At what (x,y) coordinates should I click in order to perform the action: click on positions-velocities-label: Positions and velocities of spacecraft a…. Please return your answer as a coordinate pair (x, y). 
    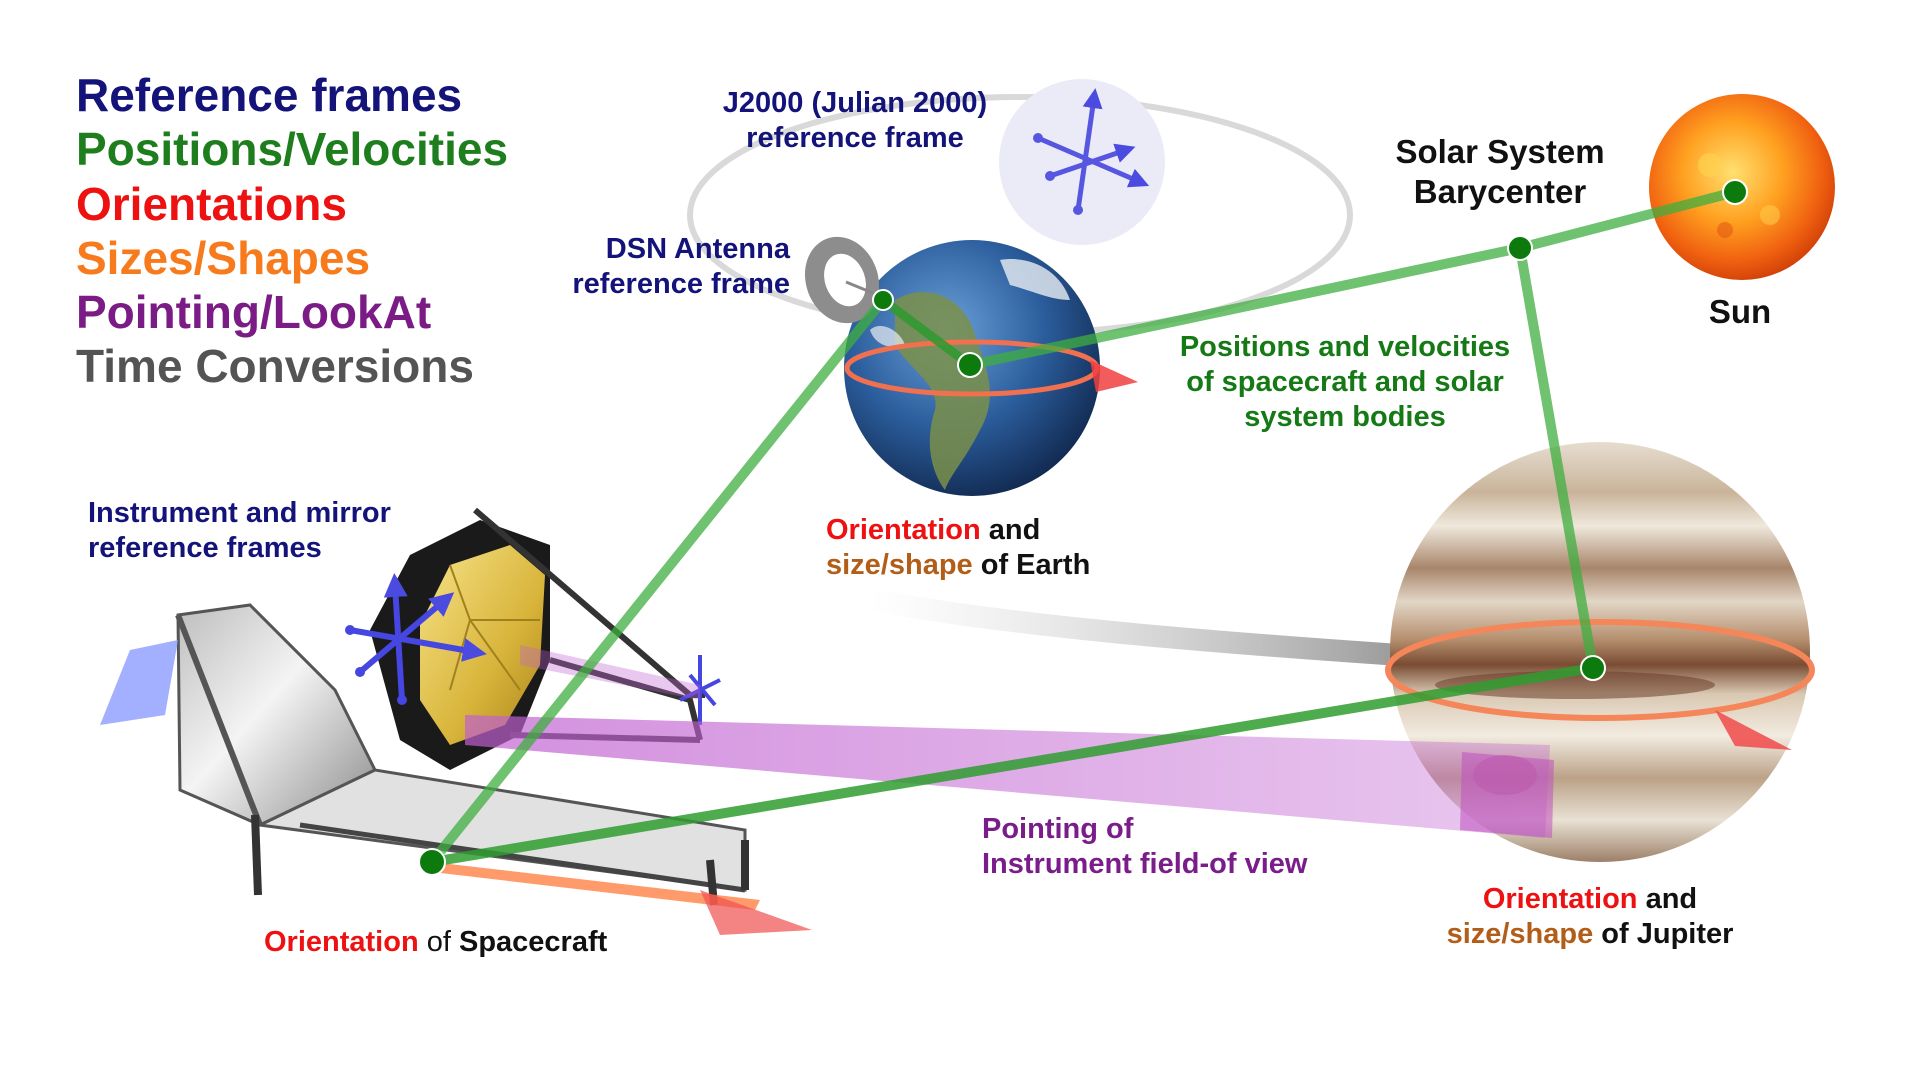
    Looking at the image, I should click on (1345, 382).